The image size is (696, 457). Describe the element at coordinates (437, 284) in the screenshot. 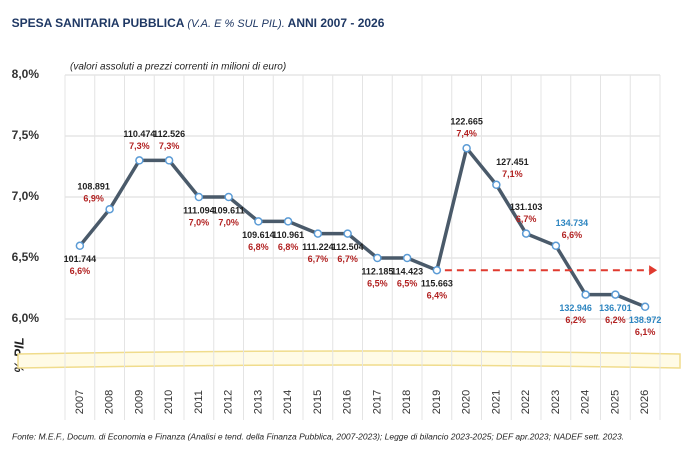

I see `amount-label: 115.663` at that location.